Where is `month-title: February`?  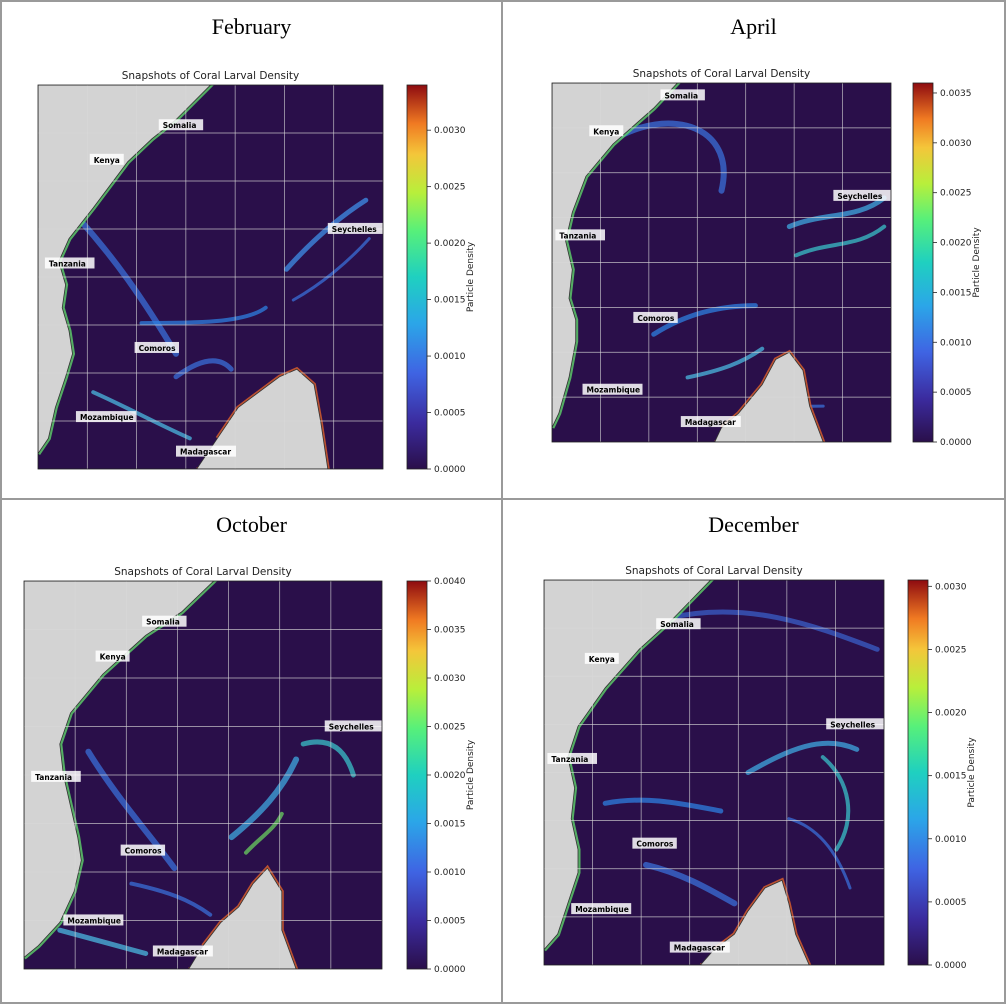
month-title: February is located at coordinates (251, 26).